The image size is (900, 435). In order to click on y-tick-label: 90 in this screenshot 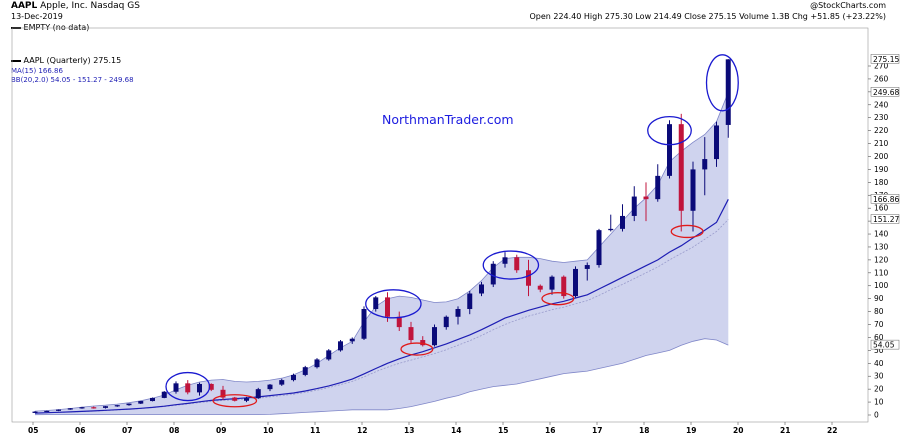, I will do `click(879, 298)`.